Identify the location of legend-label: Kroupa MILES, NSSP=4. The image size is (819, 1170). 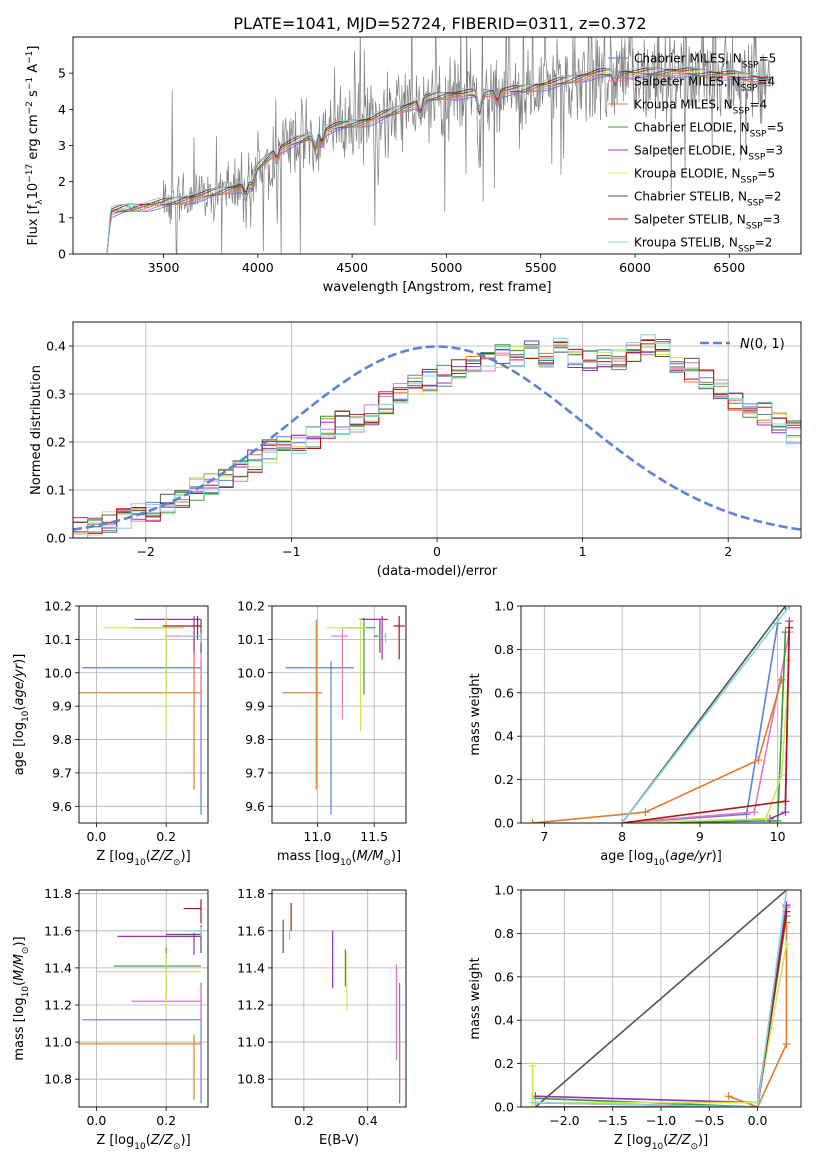
(700, 107).